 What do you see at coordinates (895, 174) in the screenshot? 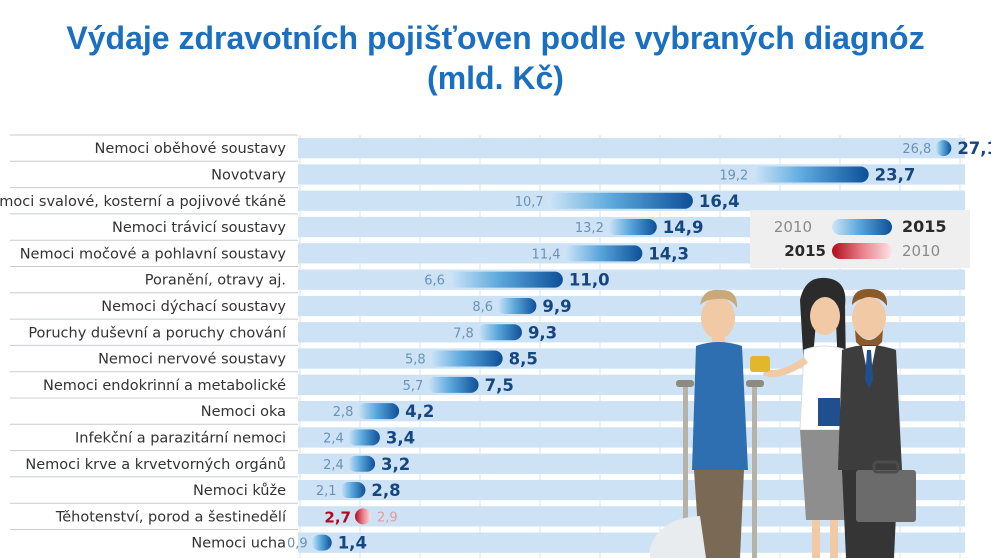
I see `value-label-2015: 23,7` at bounding box center [895, 174].